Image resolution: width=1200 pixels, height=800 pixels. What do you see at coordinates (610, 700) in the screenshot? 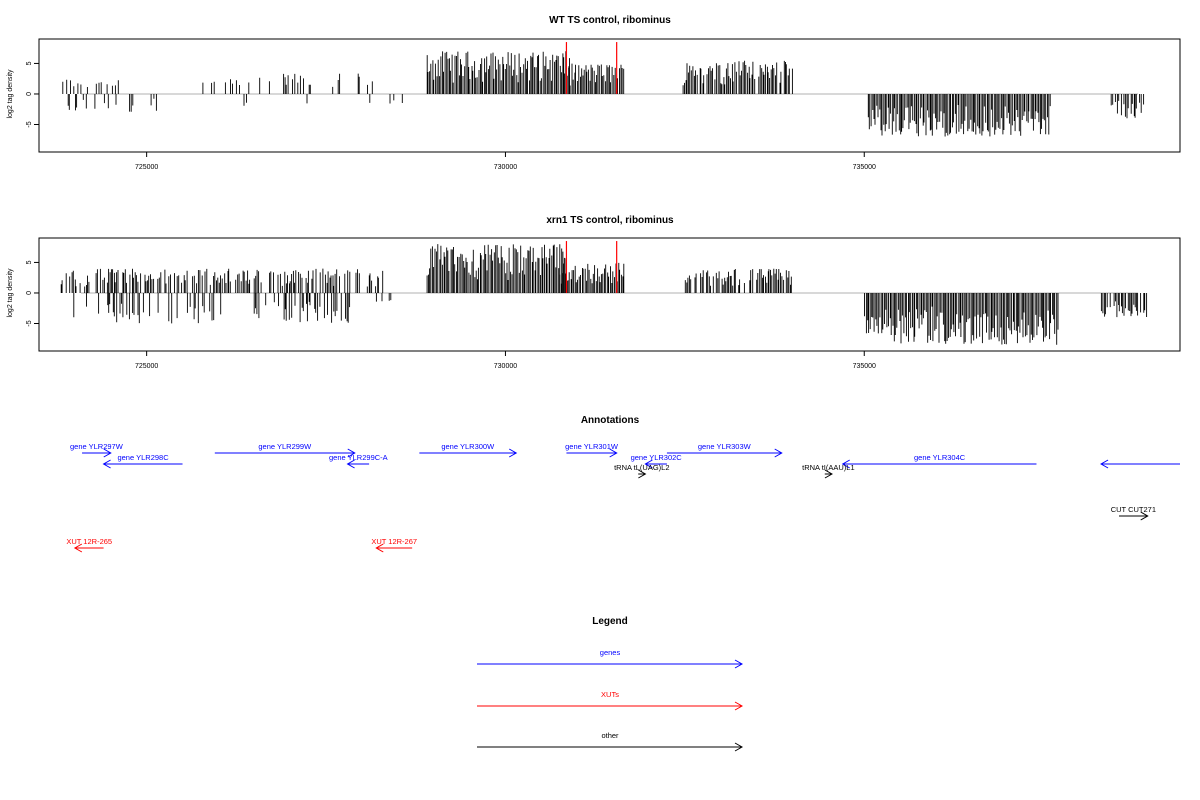
I see `legend-items: genes XUTs other` at bounding box center [610, 700].